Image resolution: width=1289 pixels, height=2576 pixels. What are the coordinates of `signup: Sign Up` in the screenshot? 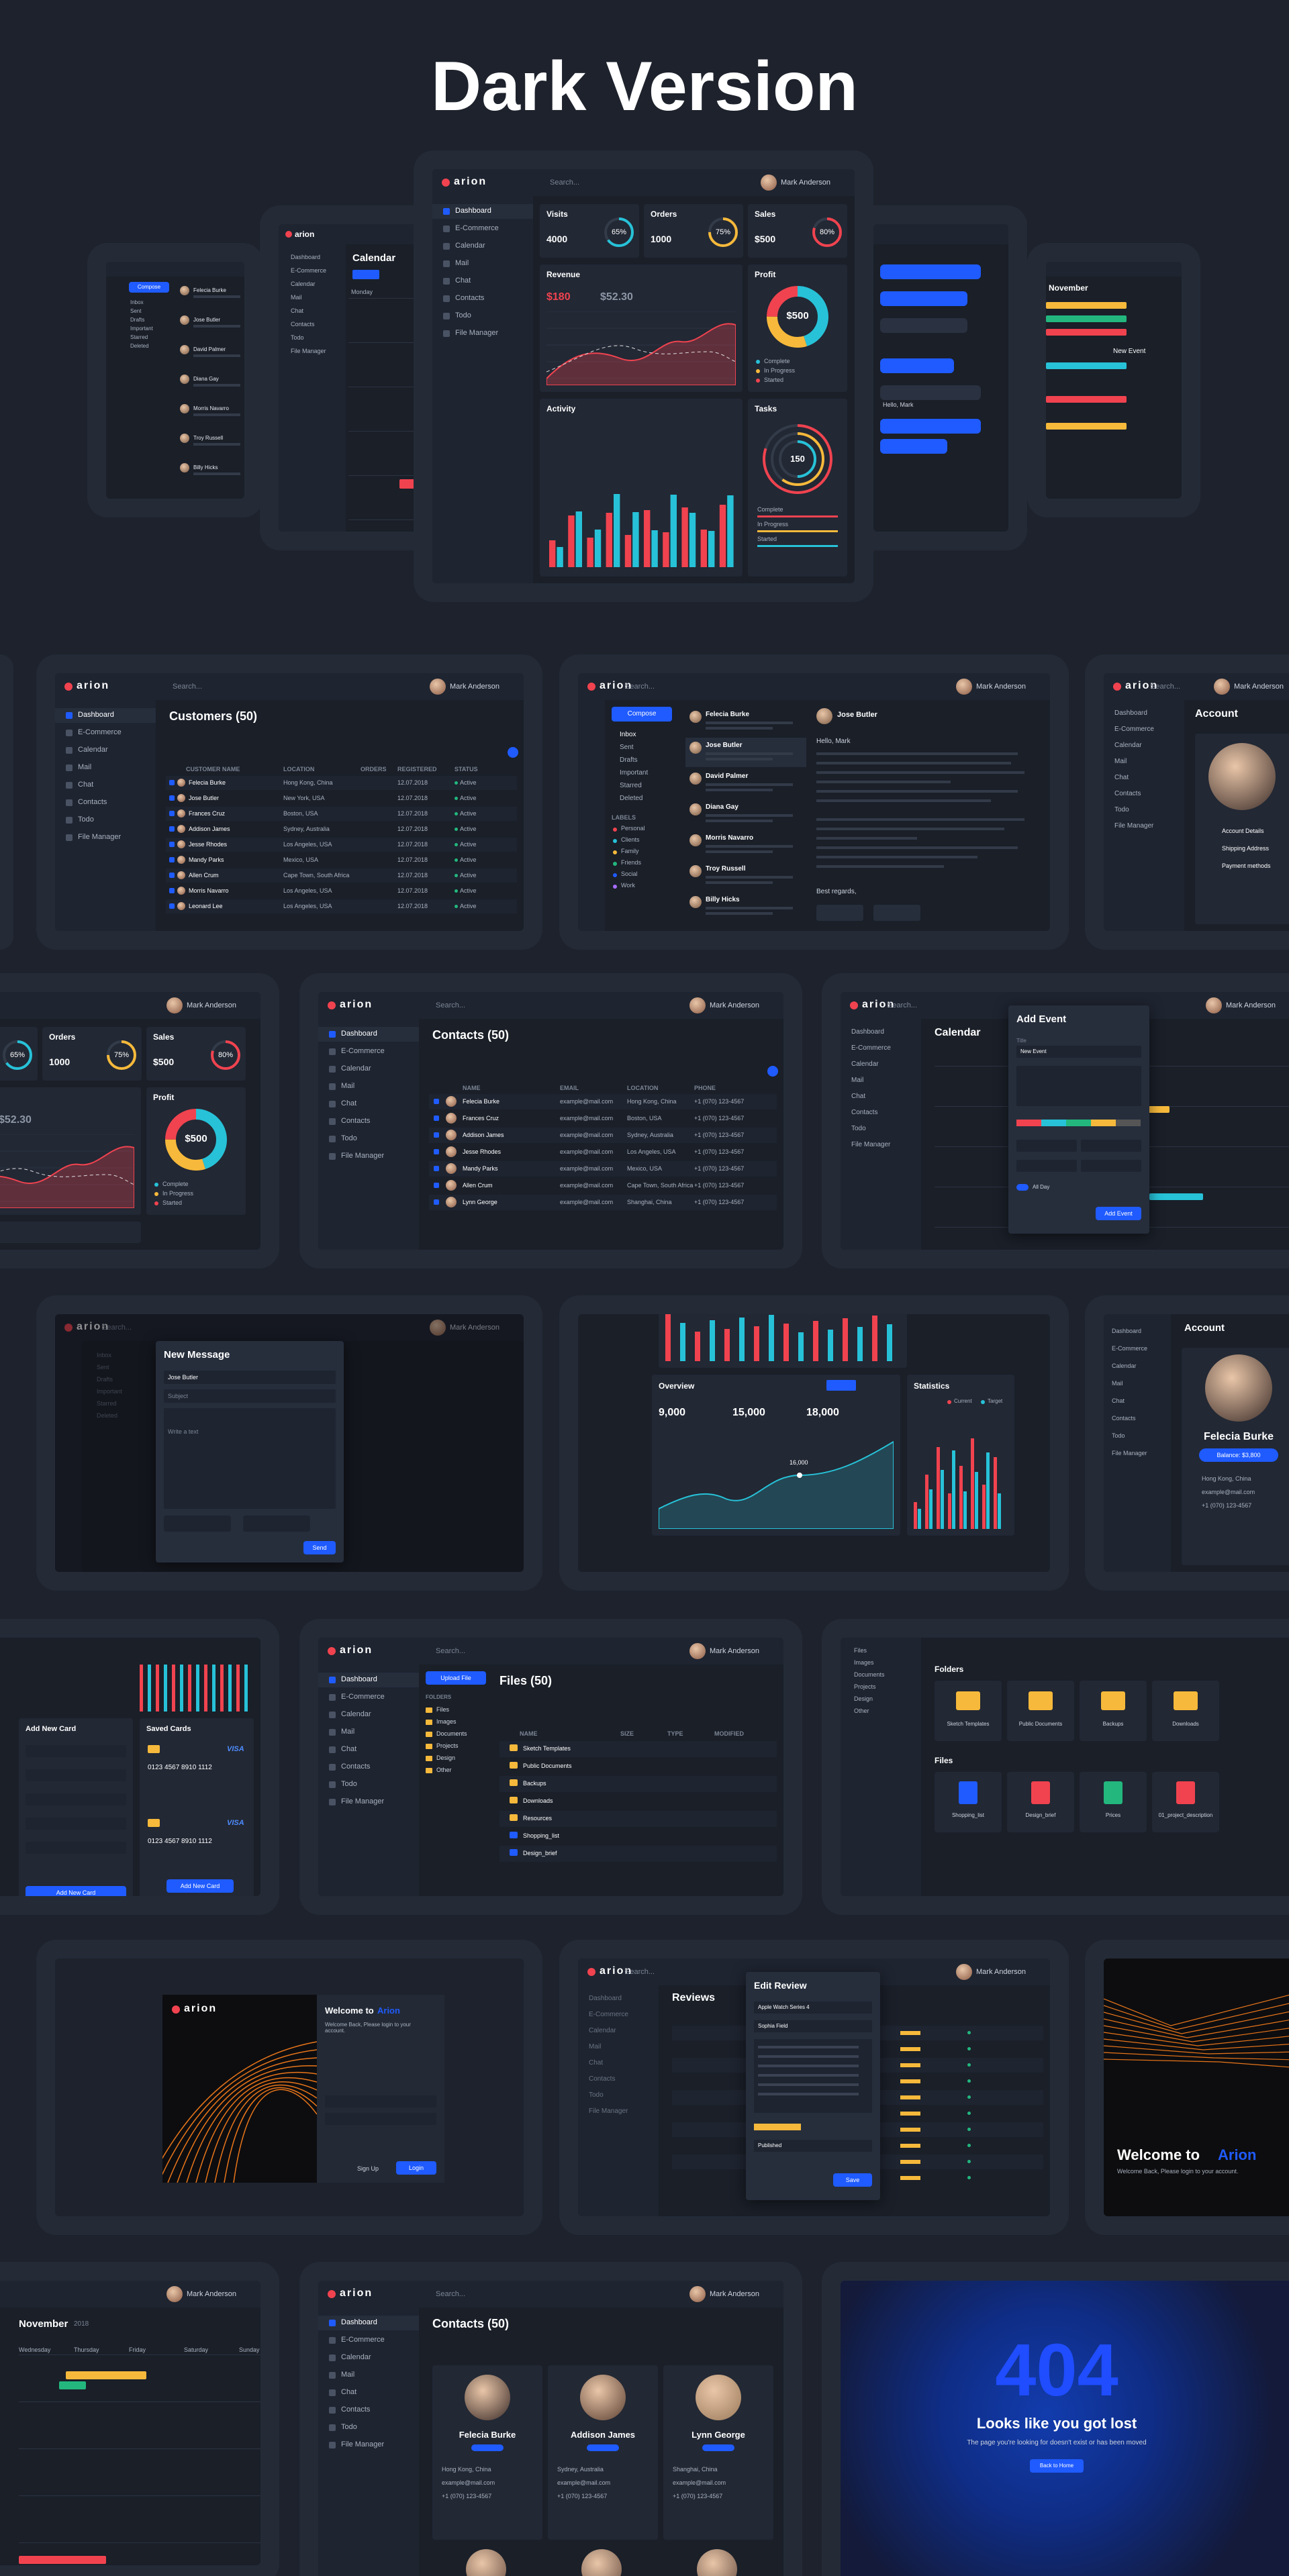 It's located at (368, 2168).